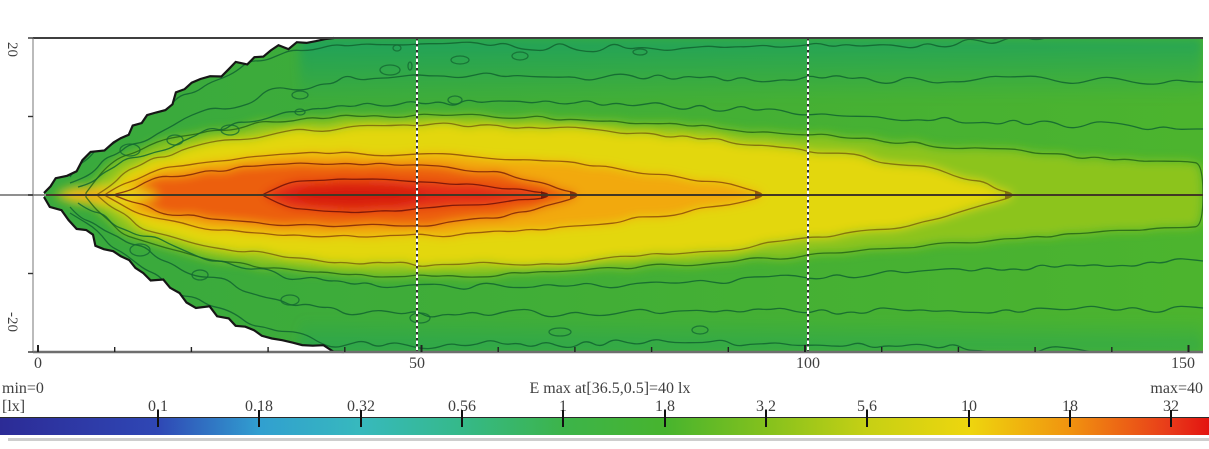 This screenshot has width=1209, height=449. Describe the element at coordinates (38, 363) in the screenshot. I see `x-tick-label: 0` at that location.